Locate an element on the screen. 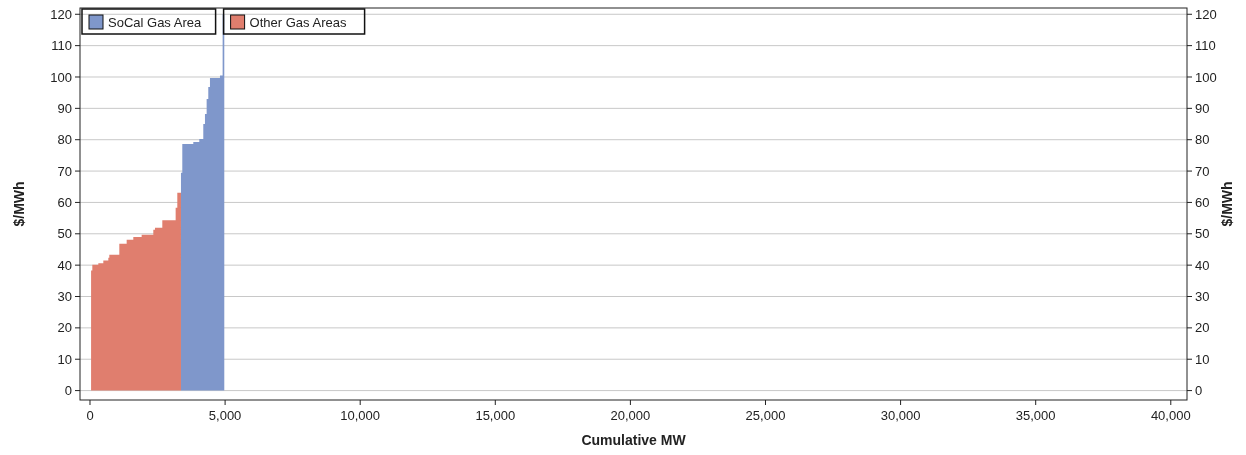 Image resolution: width=1246 pixels, height=455 pixels. y-tick-label: 30 is located at coordinates (64, 297).